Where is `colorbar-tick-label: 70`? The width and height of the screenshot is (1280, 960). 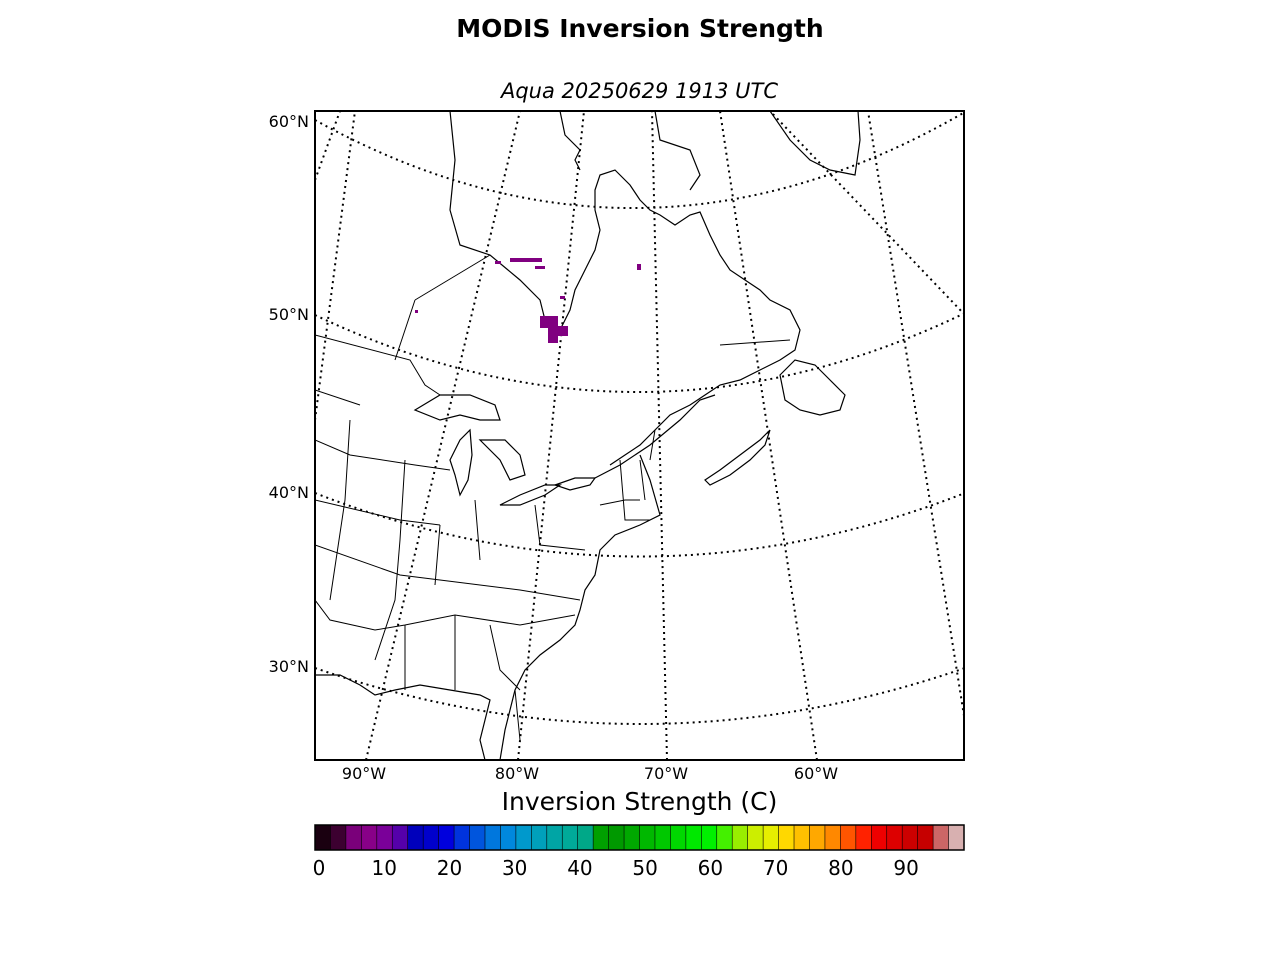
colorbar-tick-label: 70 is located at coordinates (775, 868).